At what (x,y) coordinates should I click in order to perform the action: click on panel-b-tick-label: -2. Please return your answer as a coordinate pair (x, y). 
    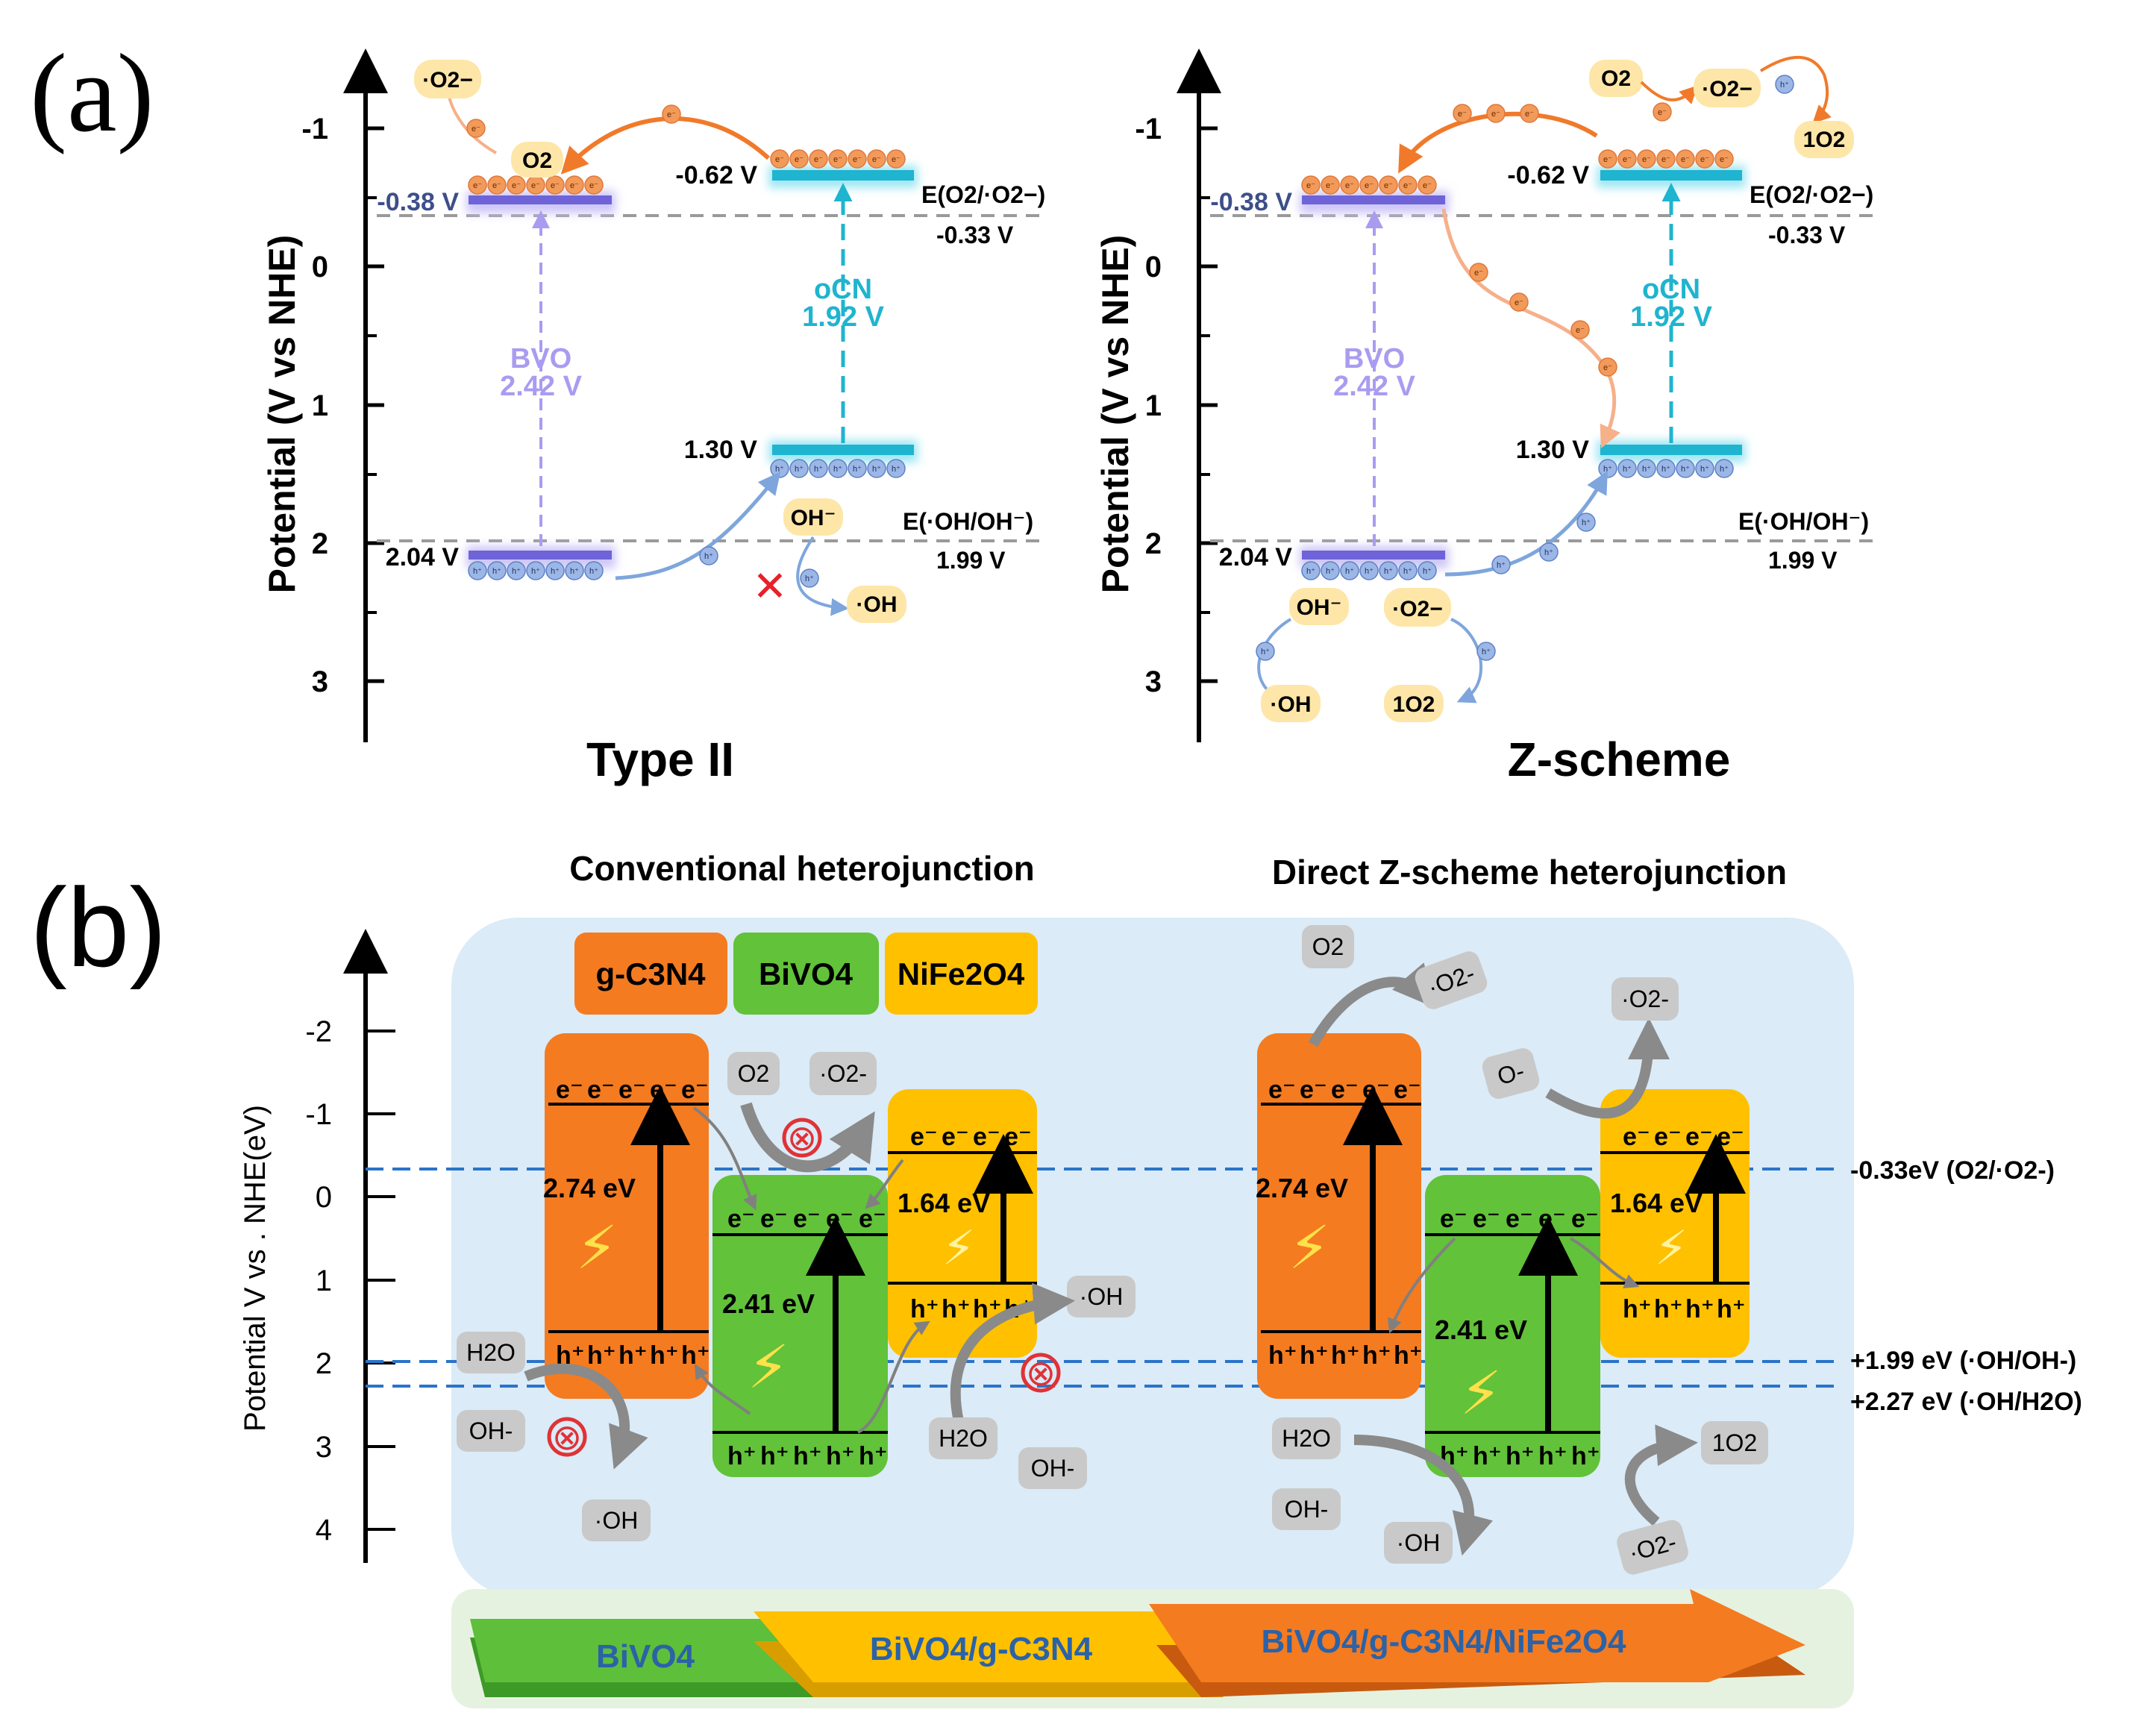
    Looking at the image, I should click on (318, 1031).